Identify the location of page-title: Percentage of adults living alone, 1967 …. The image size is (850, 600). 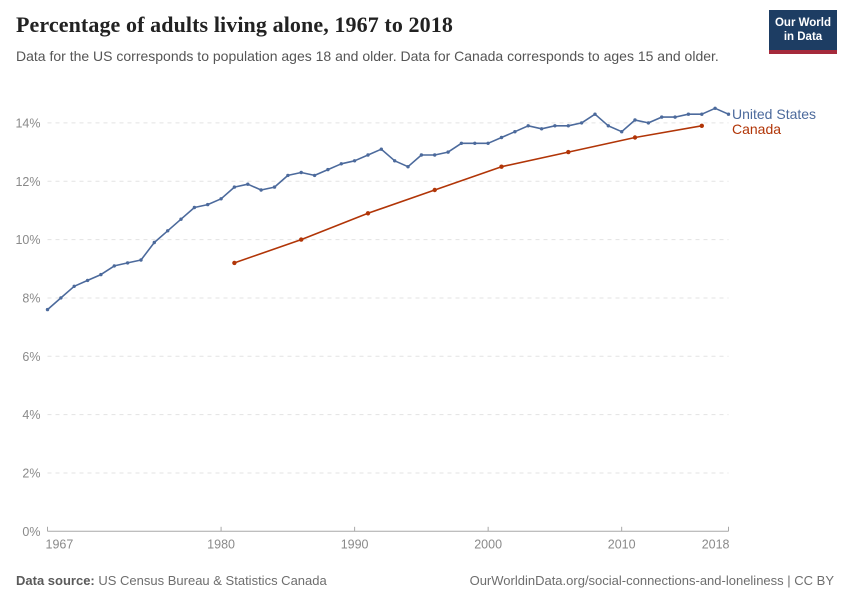
(234, 24).